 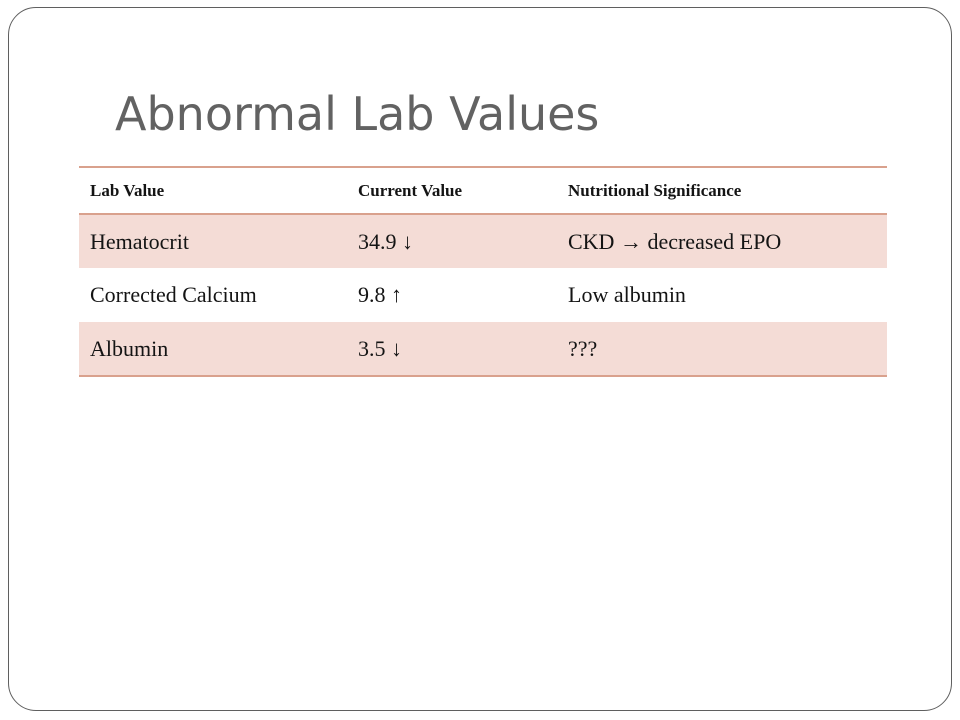 What do you see at coordinates (410, 190) in the screenshot?
I see `header-current-value: Current Value` at bounding box center [410, 190].